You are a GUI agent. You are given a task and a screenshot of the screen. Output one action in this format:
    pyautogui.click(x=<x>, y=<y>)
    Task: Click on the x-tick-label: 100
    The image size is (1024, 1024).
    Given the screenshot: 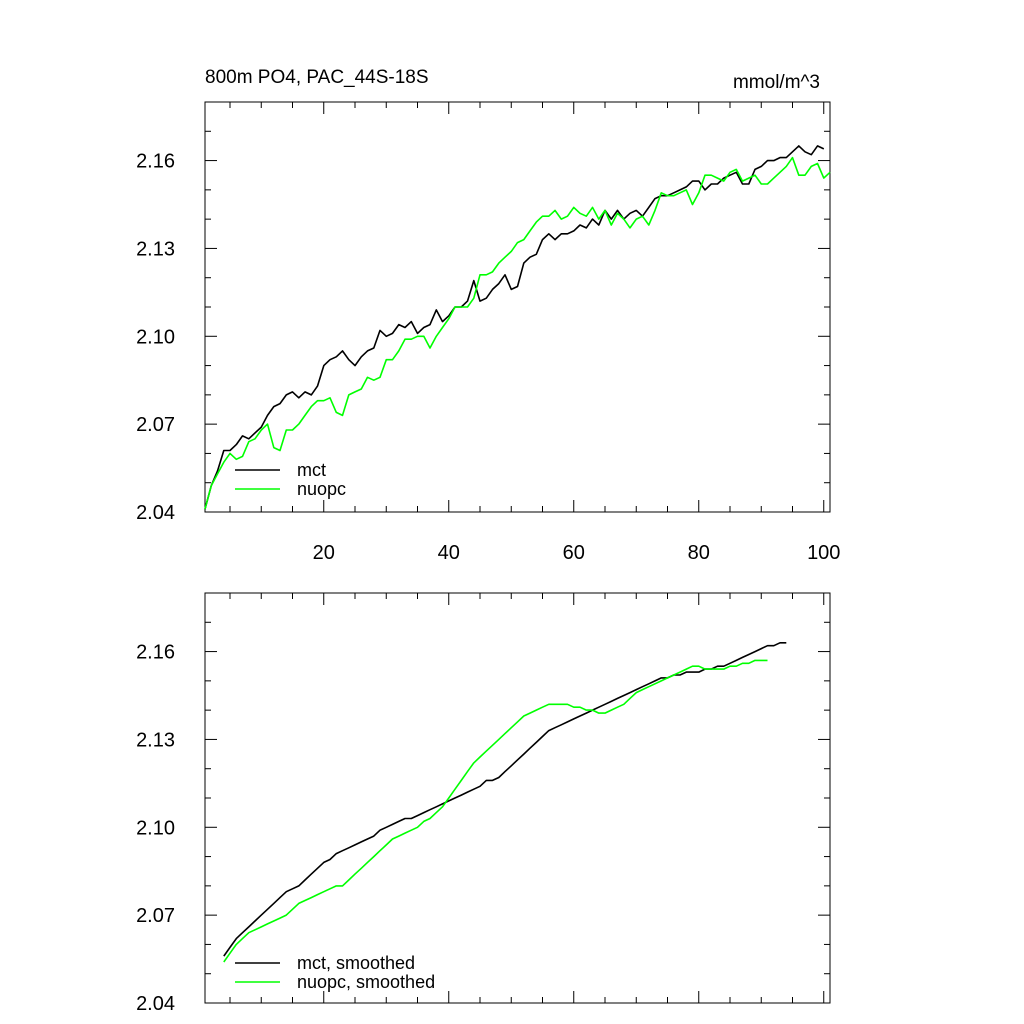 What is the action you would take?
    pyautogui.click(x=823, y=553)
    